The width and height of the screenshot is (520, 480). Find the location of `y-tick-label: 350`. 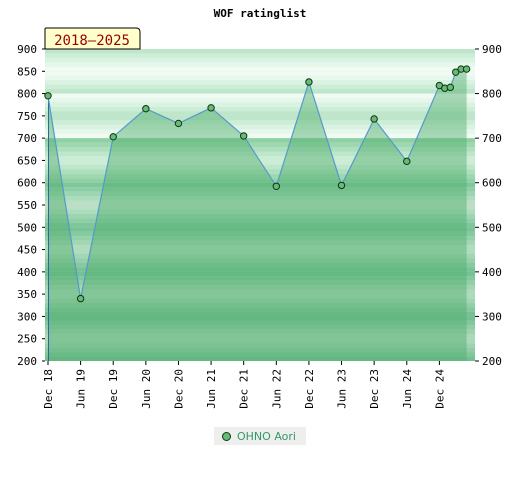

y-tick-label: 350 is located at coordinates (27, 294).